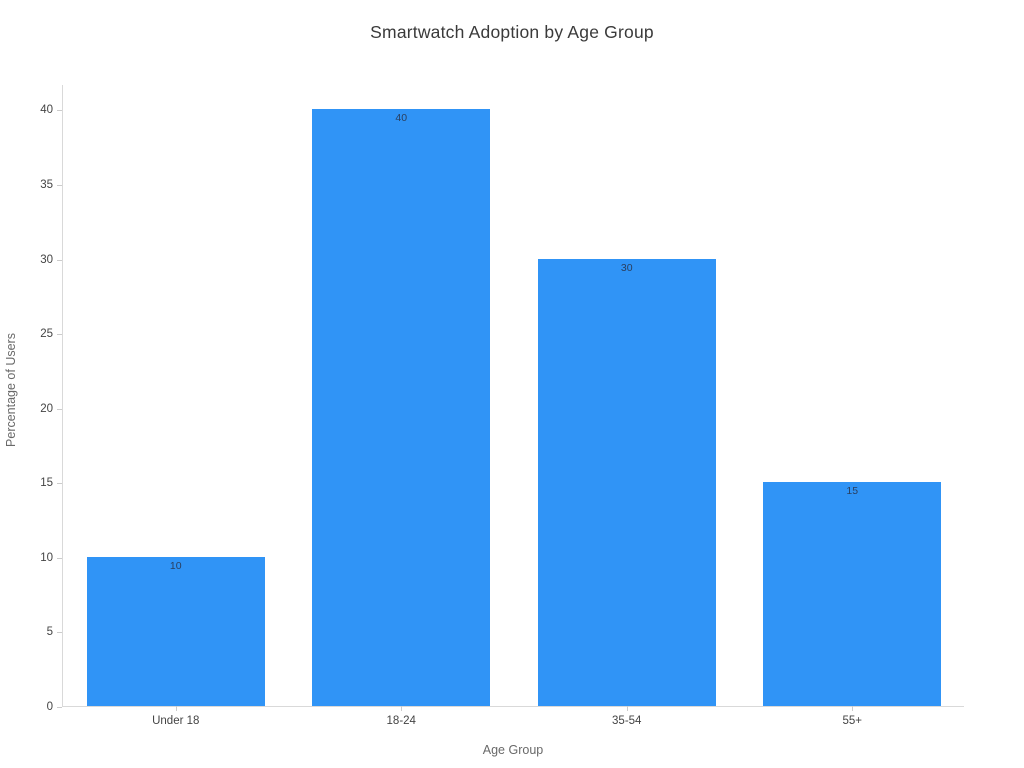 This screenshot has height=768, width=1024. What do you see at coordinates (176, 721) in the screenshot?
I see `x-tick-label: Under 18` at bounding box center [176, 721].